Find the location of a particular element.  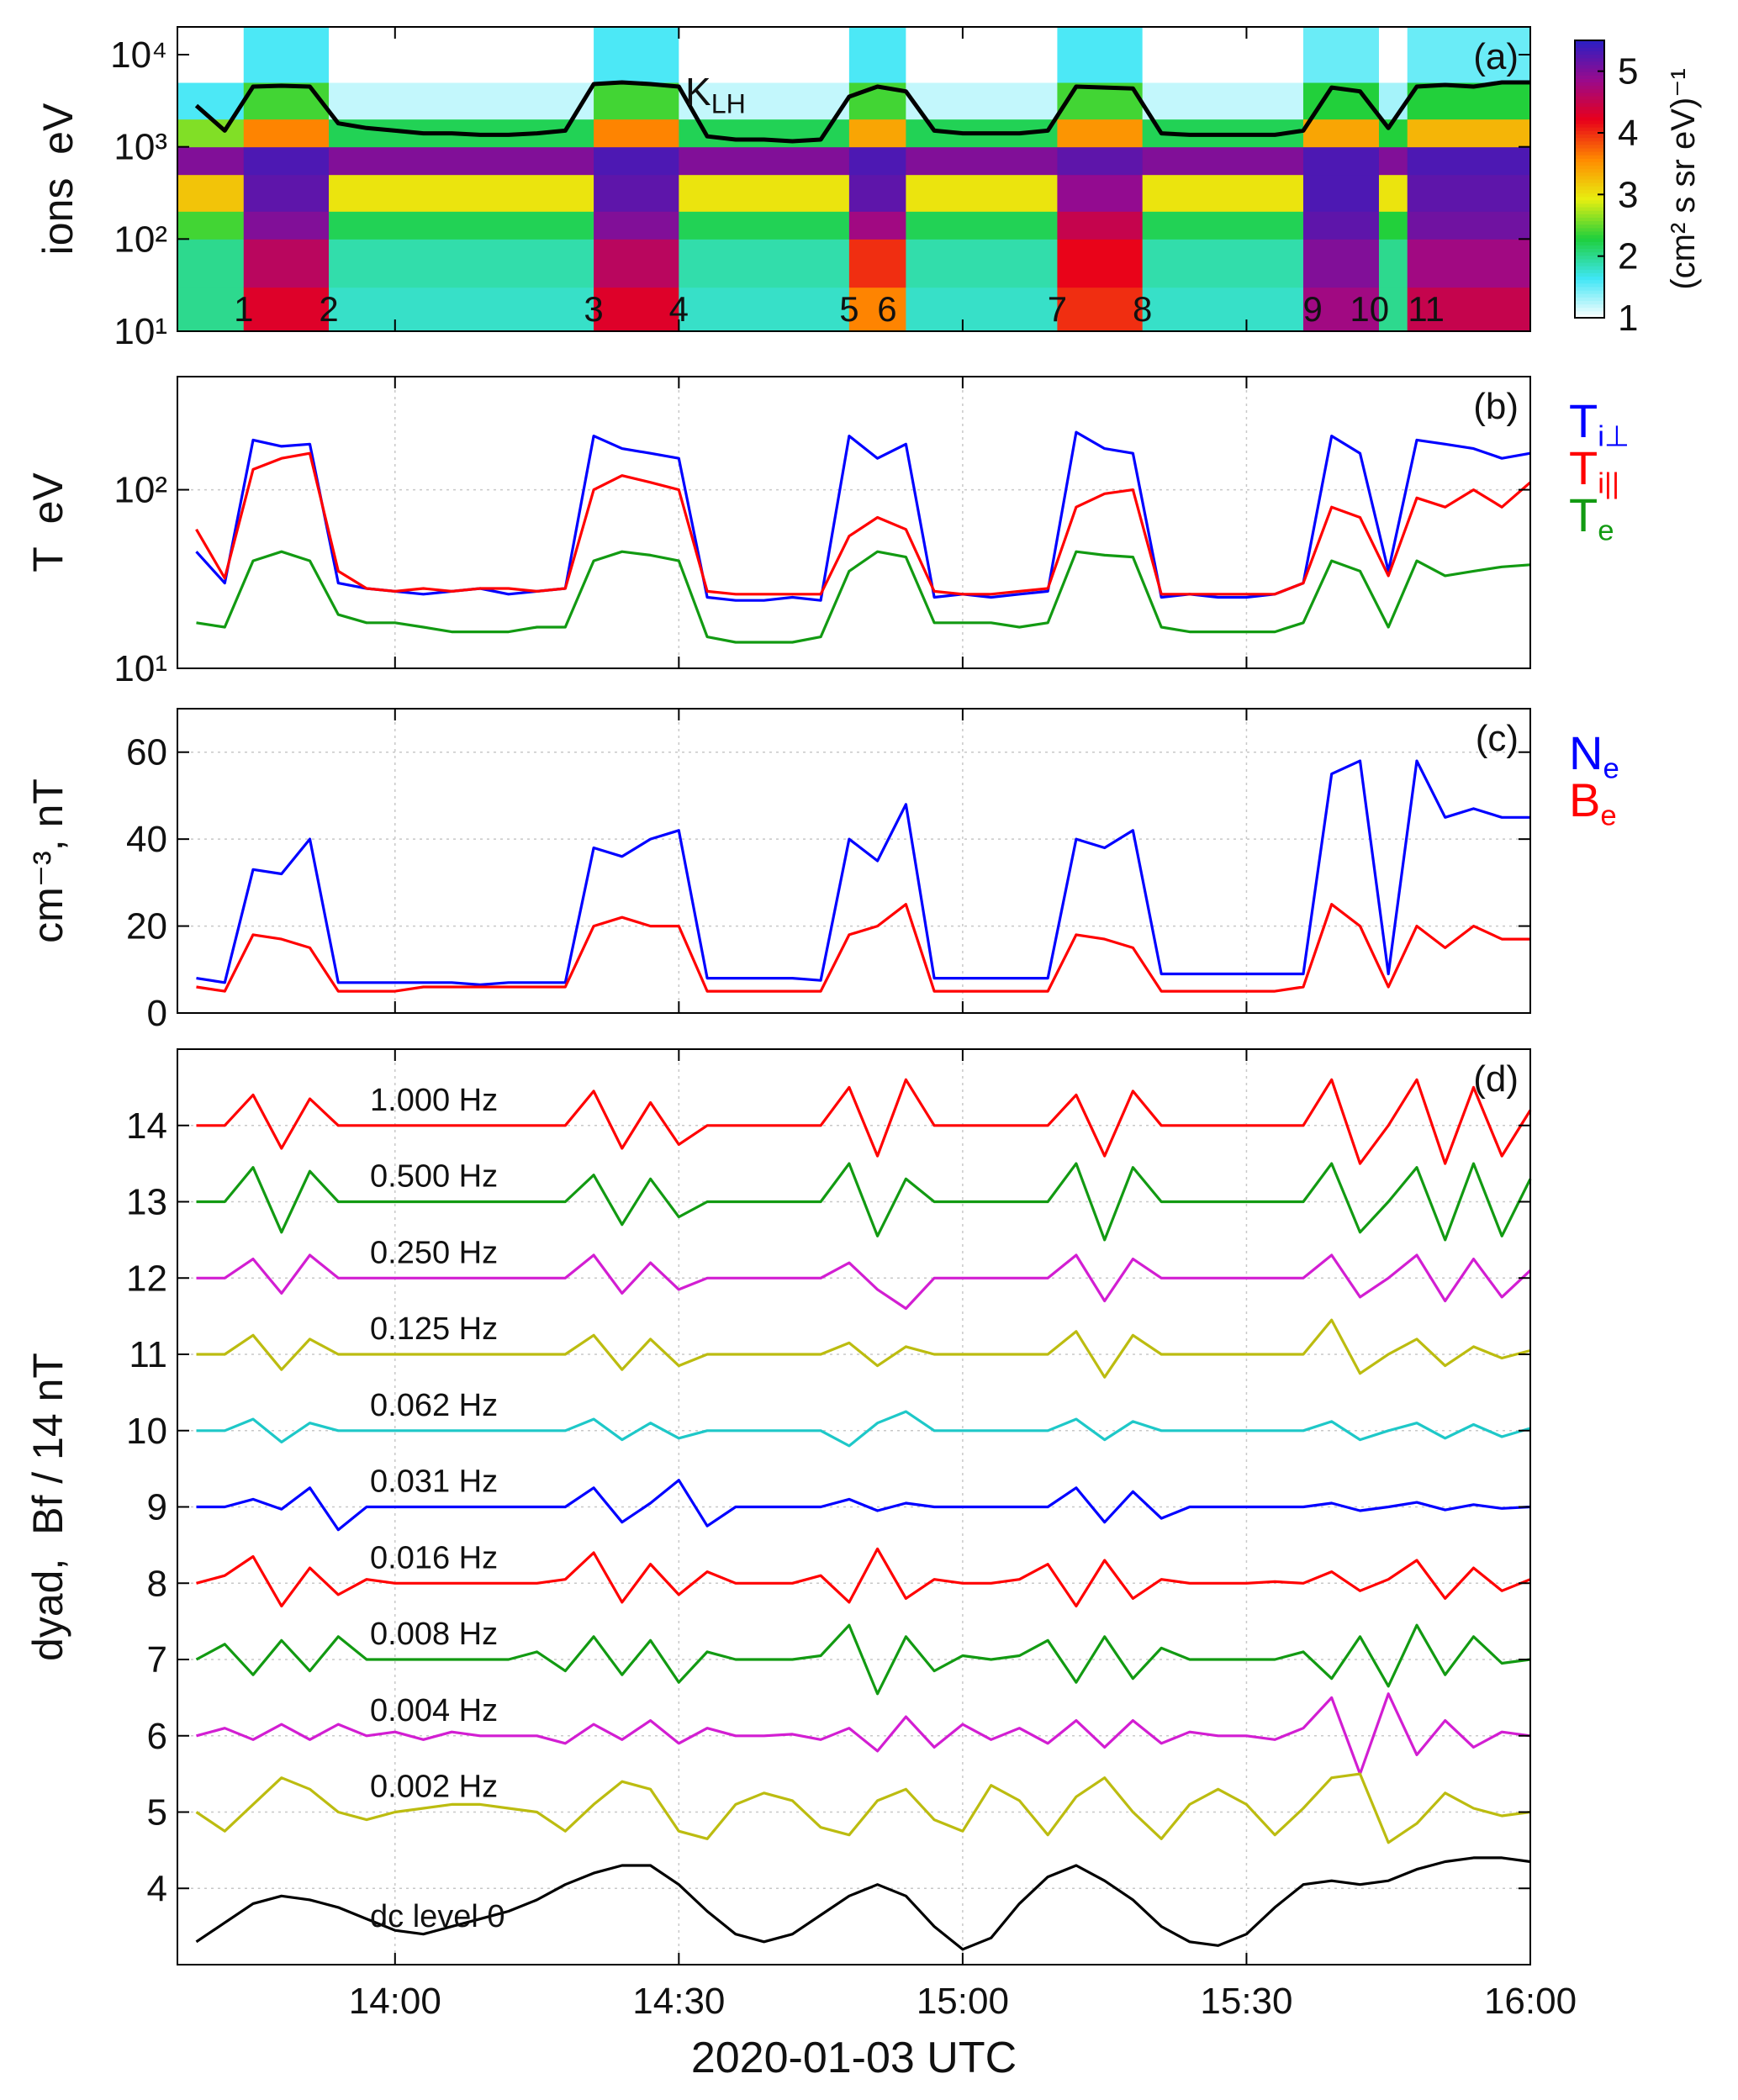

y-tick-label: 8 is located at coordinates (157, 1583).